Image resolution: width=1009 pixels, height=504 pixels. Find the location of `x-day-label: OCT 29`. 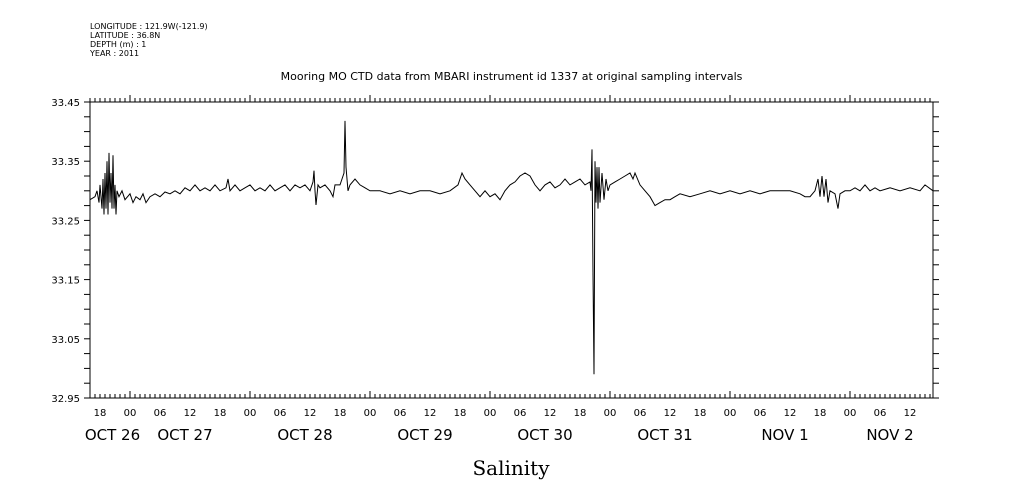

x-day-label: OCT 29 is located at coordinates (424, 435).